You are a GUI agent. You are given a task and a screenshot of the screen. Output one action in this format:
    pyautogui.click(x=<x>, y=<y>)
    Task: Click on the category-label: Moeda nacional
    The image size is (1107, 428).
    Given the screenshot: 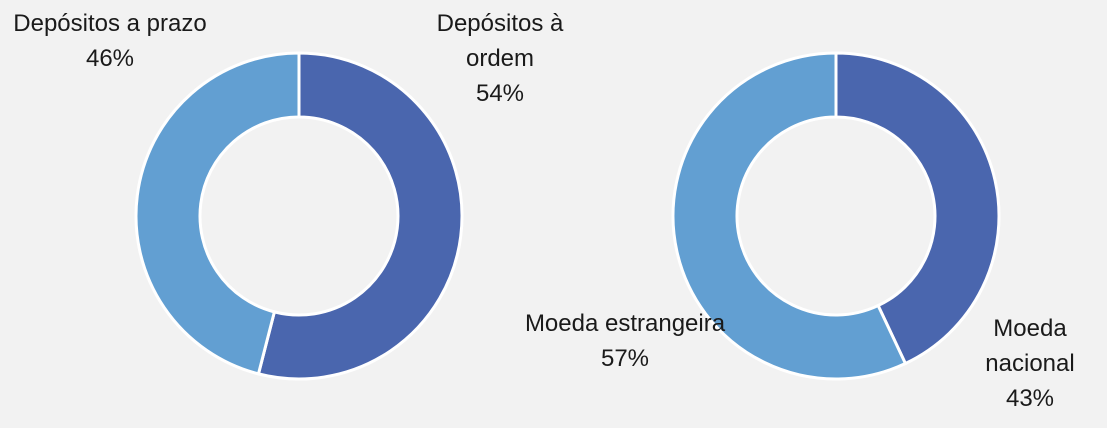 What is the action you would take?
    pyautogui.click(x=1030, y=346)
    